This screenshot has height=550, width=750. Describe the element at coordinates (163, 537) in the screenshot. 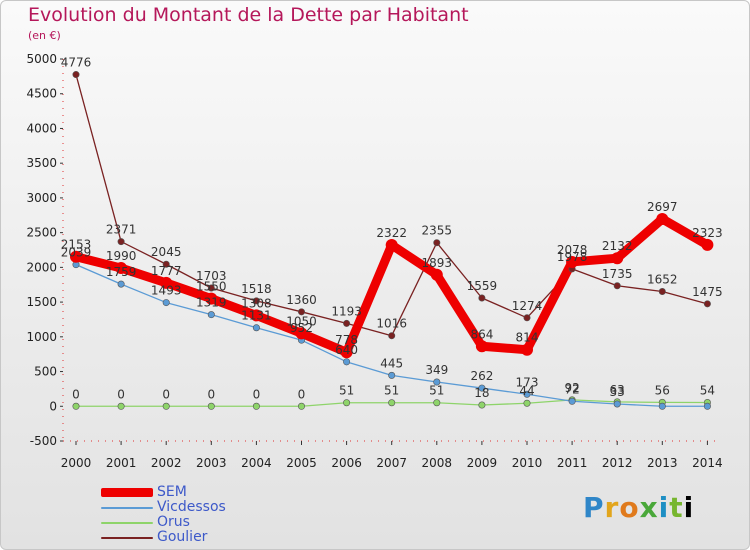

I see `legend-item-goulier: Goulier` at that location.